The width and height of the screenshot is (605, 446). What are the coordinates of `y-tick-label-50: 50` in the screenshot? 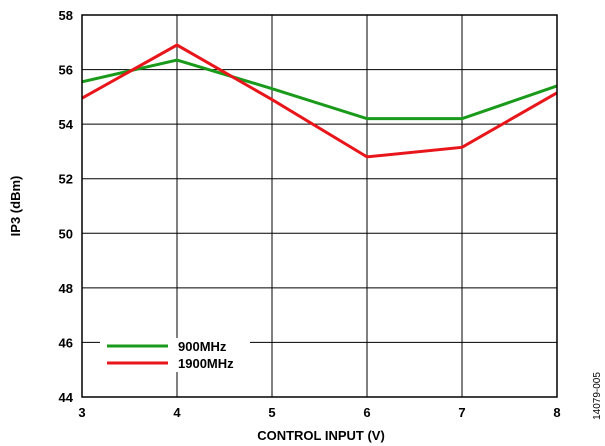 It's located at (66, 233).